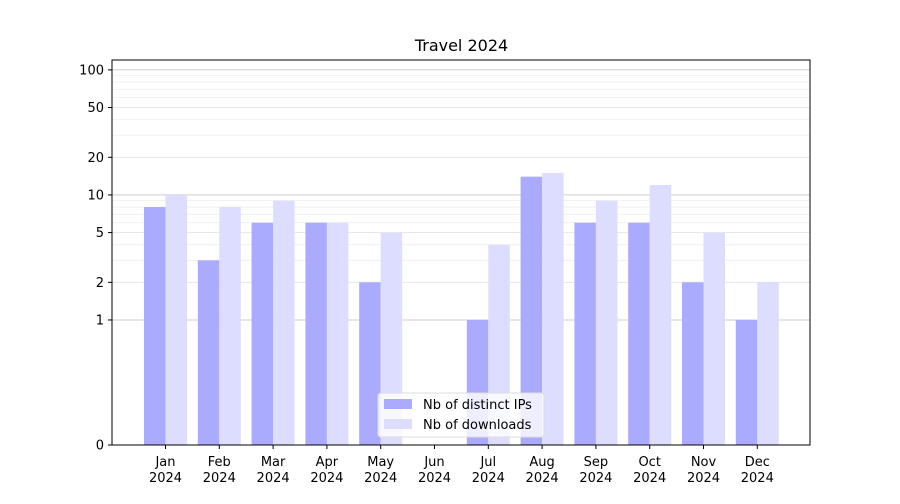 The image size is (900, 504). Describe the element at coordinates (327, 462) in the screenshot. I see `x-tick-label-month: Apr` at that location.